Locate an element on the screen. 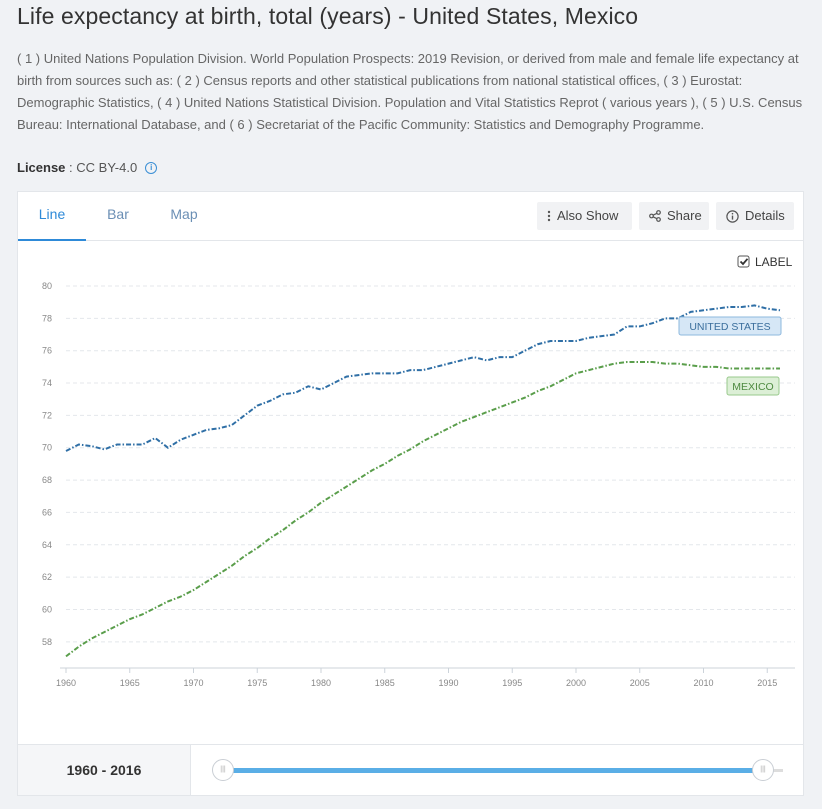  series-label-united-states-text: UNITED STATES is located at coordinates (729, 327).